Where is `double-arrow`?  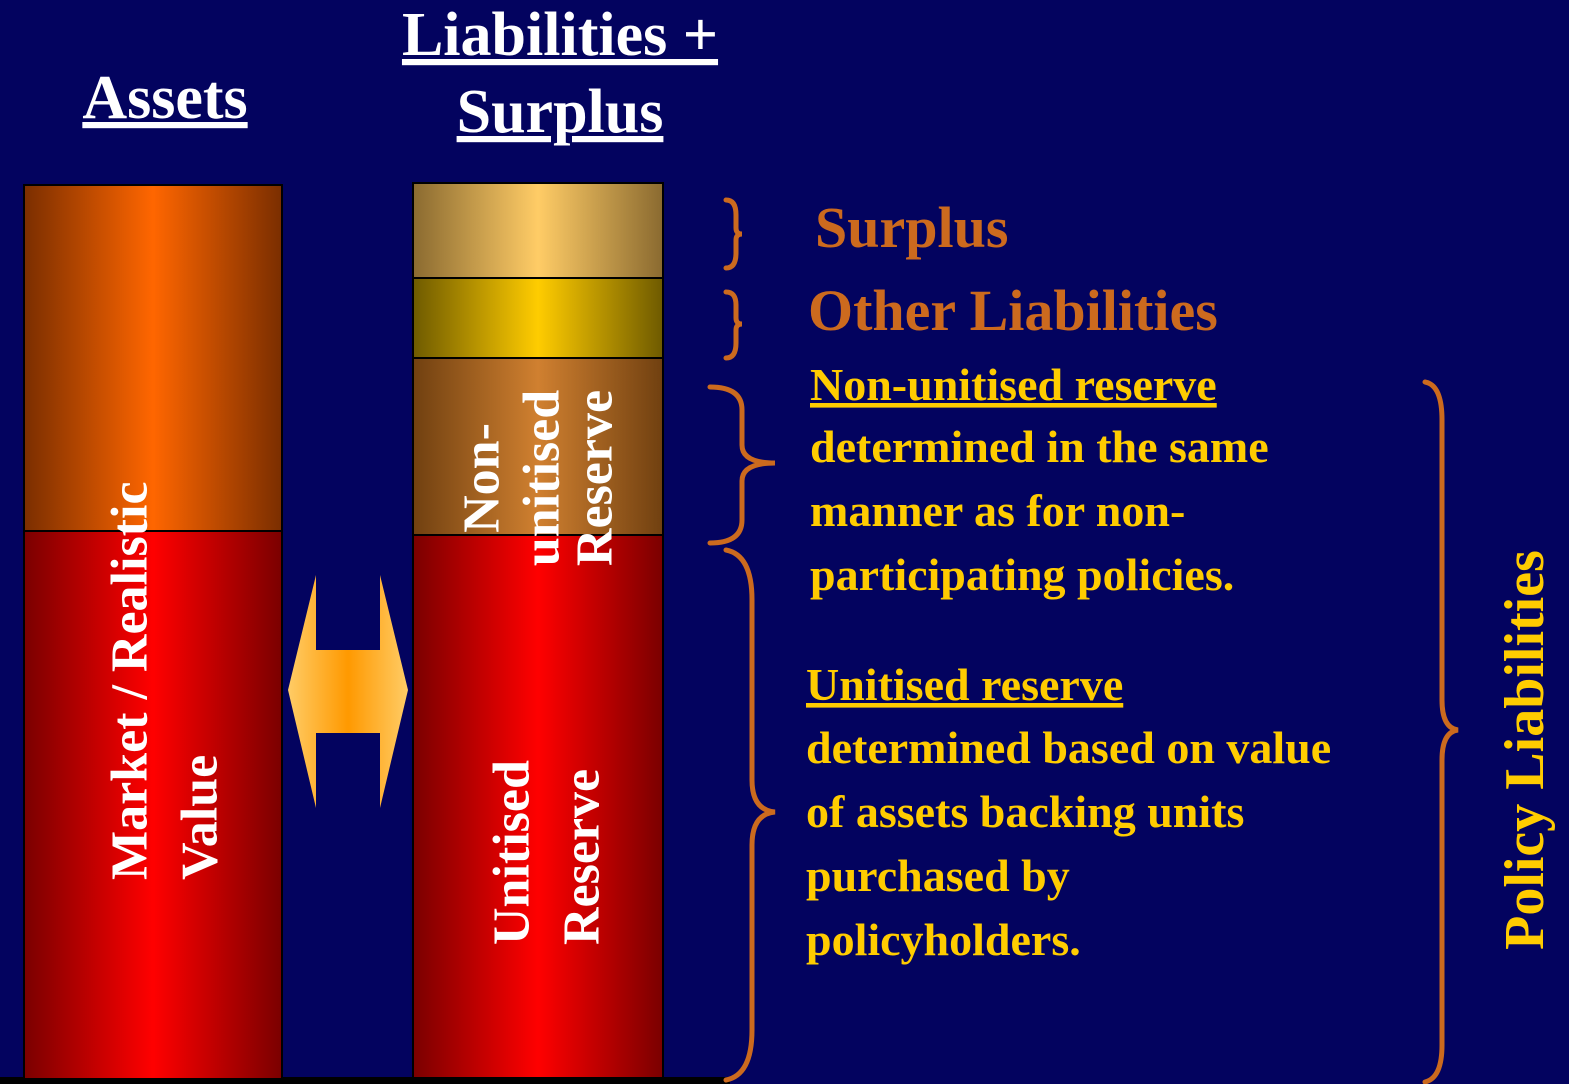
double-arrow is located at coordinates (348, 691).